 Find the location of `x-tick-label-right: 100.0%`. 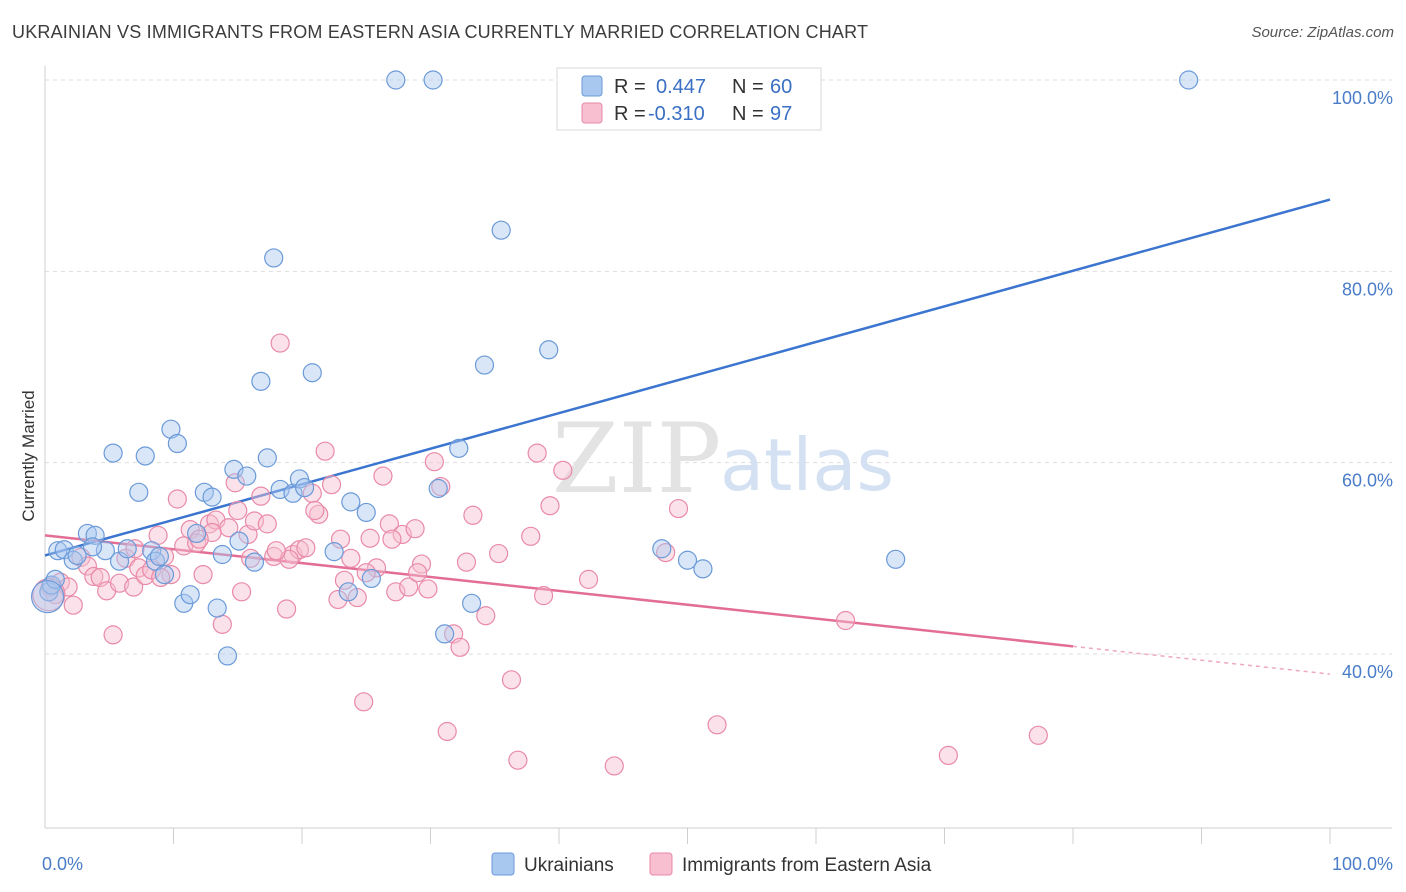

x-tick-label-right: 100.0% is located at coordinates (1362, 864).